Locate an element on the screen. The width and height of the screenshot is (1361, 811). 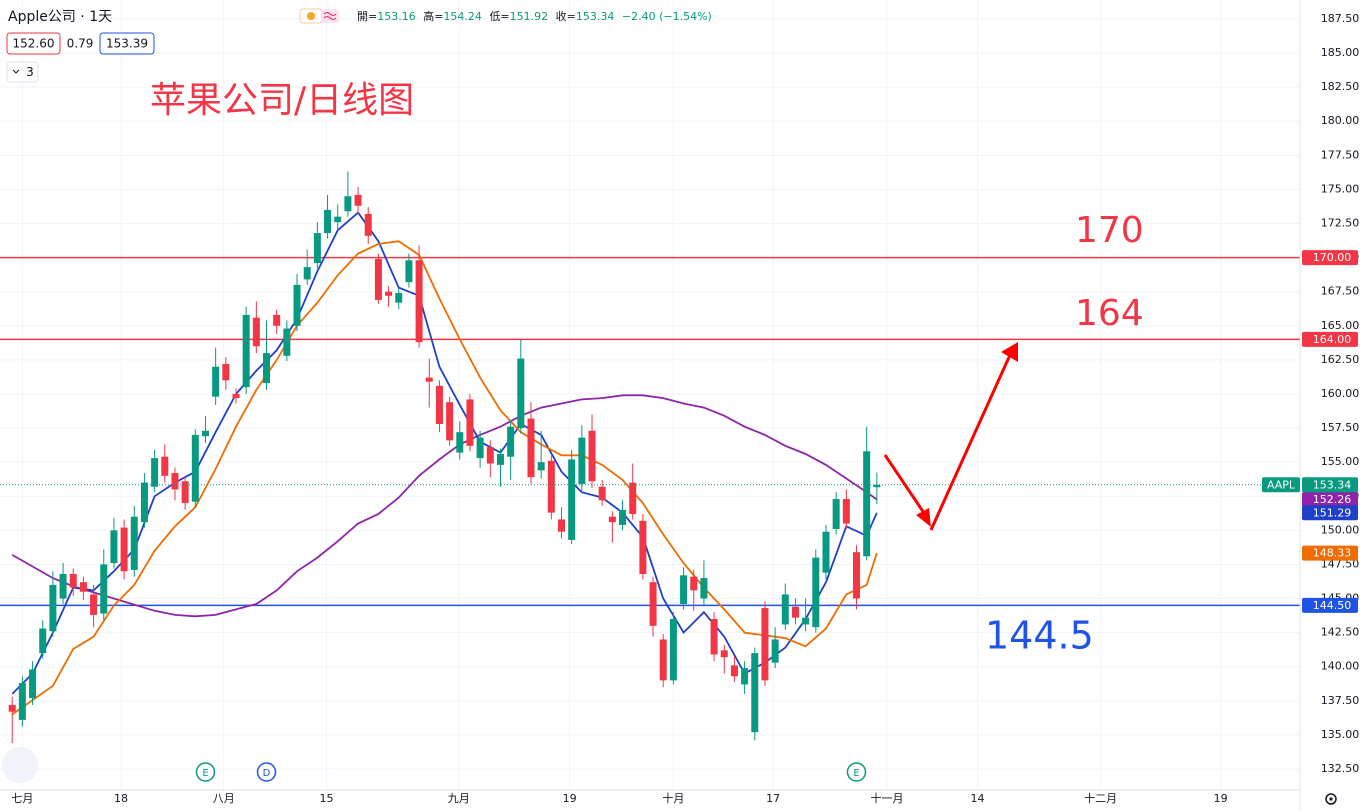
y-tick-label: 142.50 is located at coordinates (1340, 632).